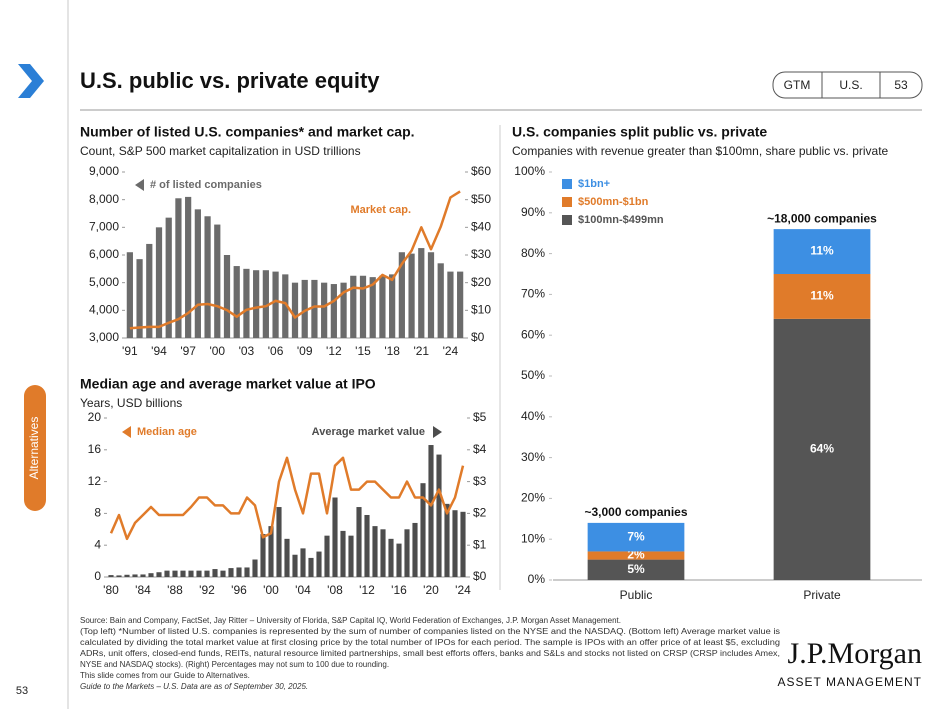  What do you see at coordinates (22, 691) in the screenshot?
I see `page-number: 53` at bounding box center [22, 691].